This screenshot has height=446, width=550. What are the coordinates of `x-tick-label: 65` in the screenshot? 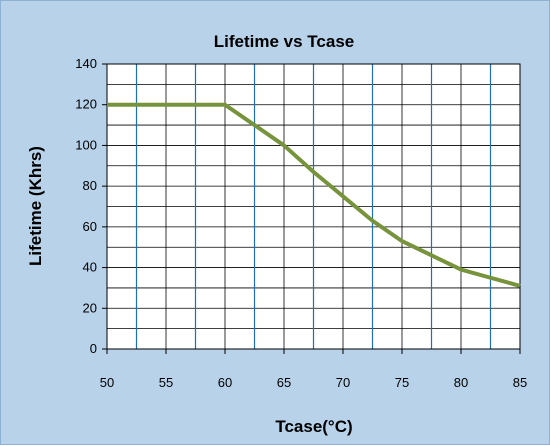 It's located at (284, 382).